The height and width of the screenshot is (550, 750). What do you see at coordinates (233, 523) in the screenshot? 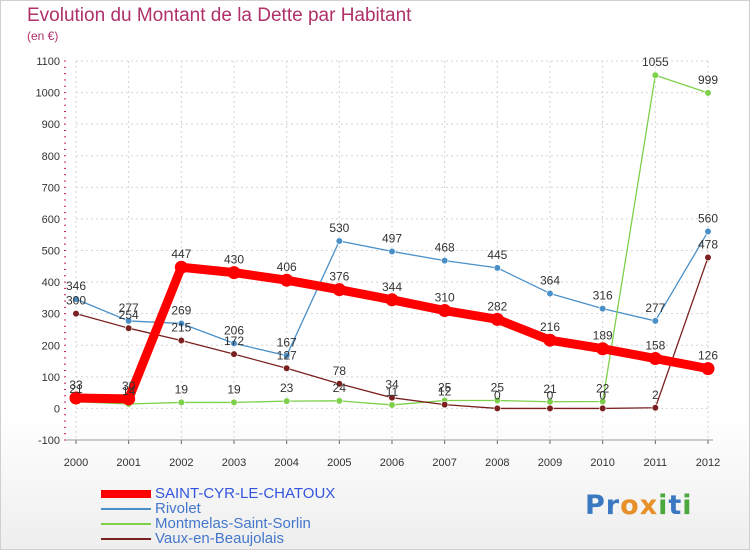
I see `legend-label: Montmelas-Saint-Sorlin` at bounding box center [233, 523].